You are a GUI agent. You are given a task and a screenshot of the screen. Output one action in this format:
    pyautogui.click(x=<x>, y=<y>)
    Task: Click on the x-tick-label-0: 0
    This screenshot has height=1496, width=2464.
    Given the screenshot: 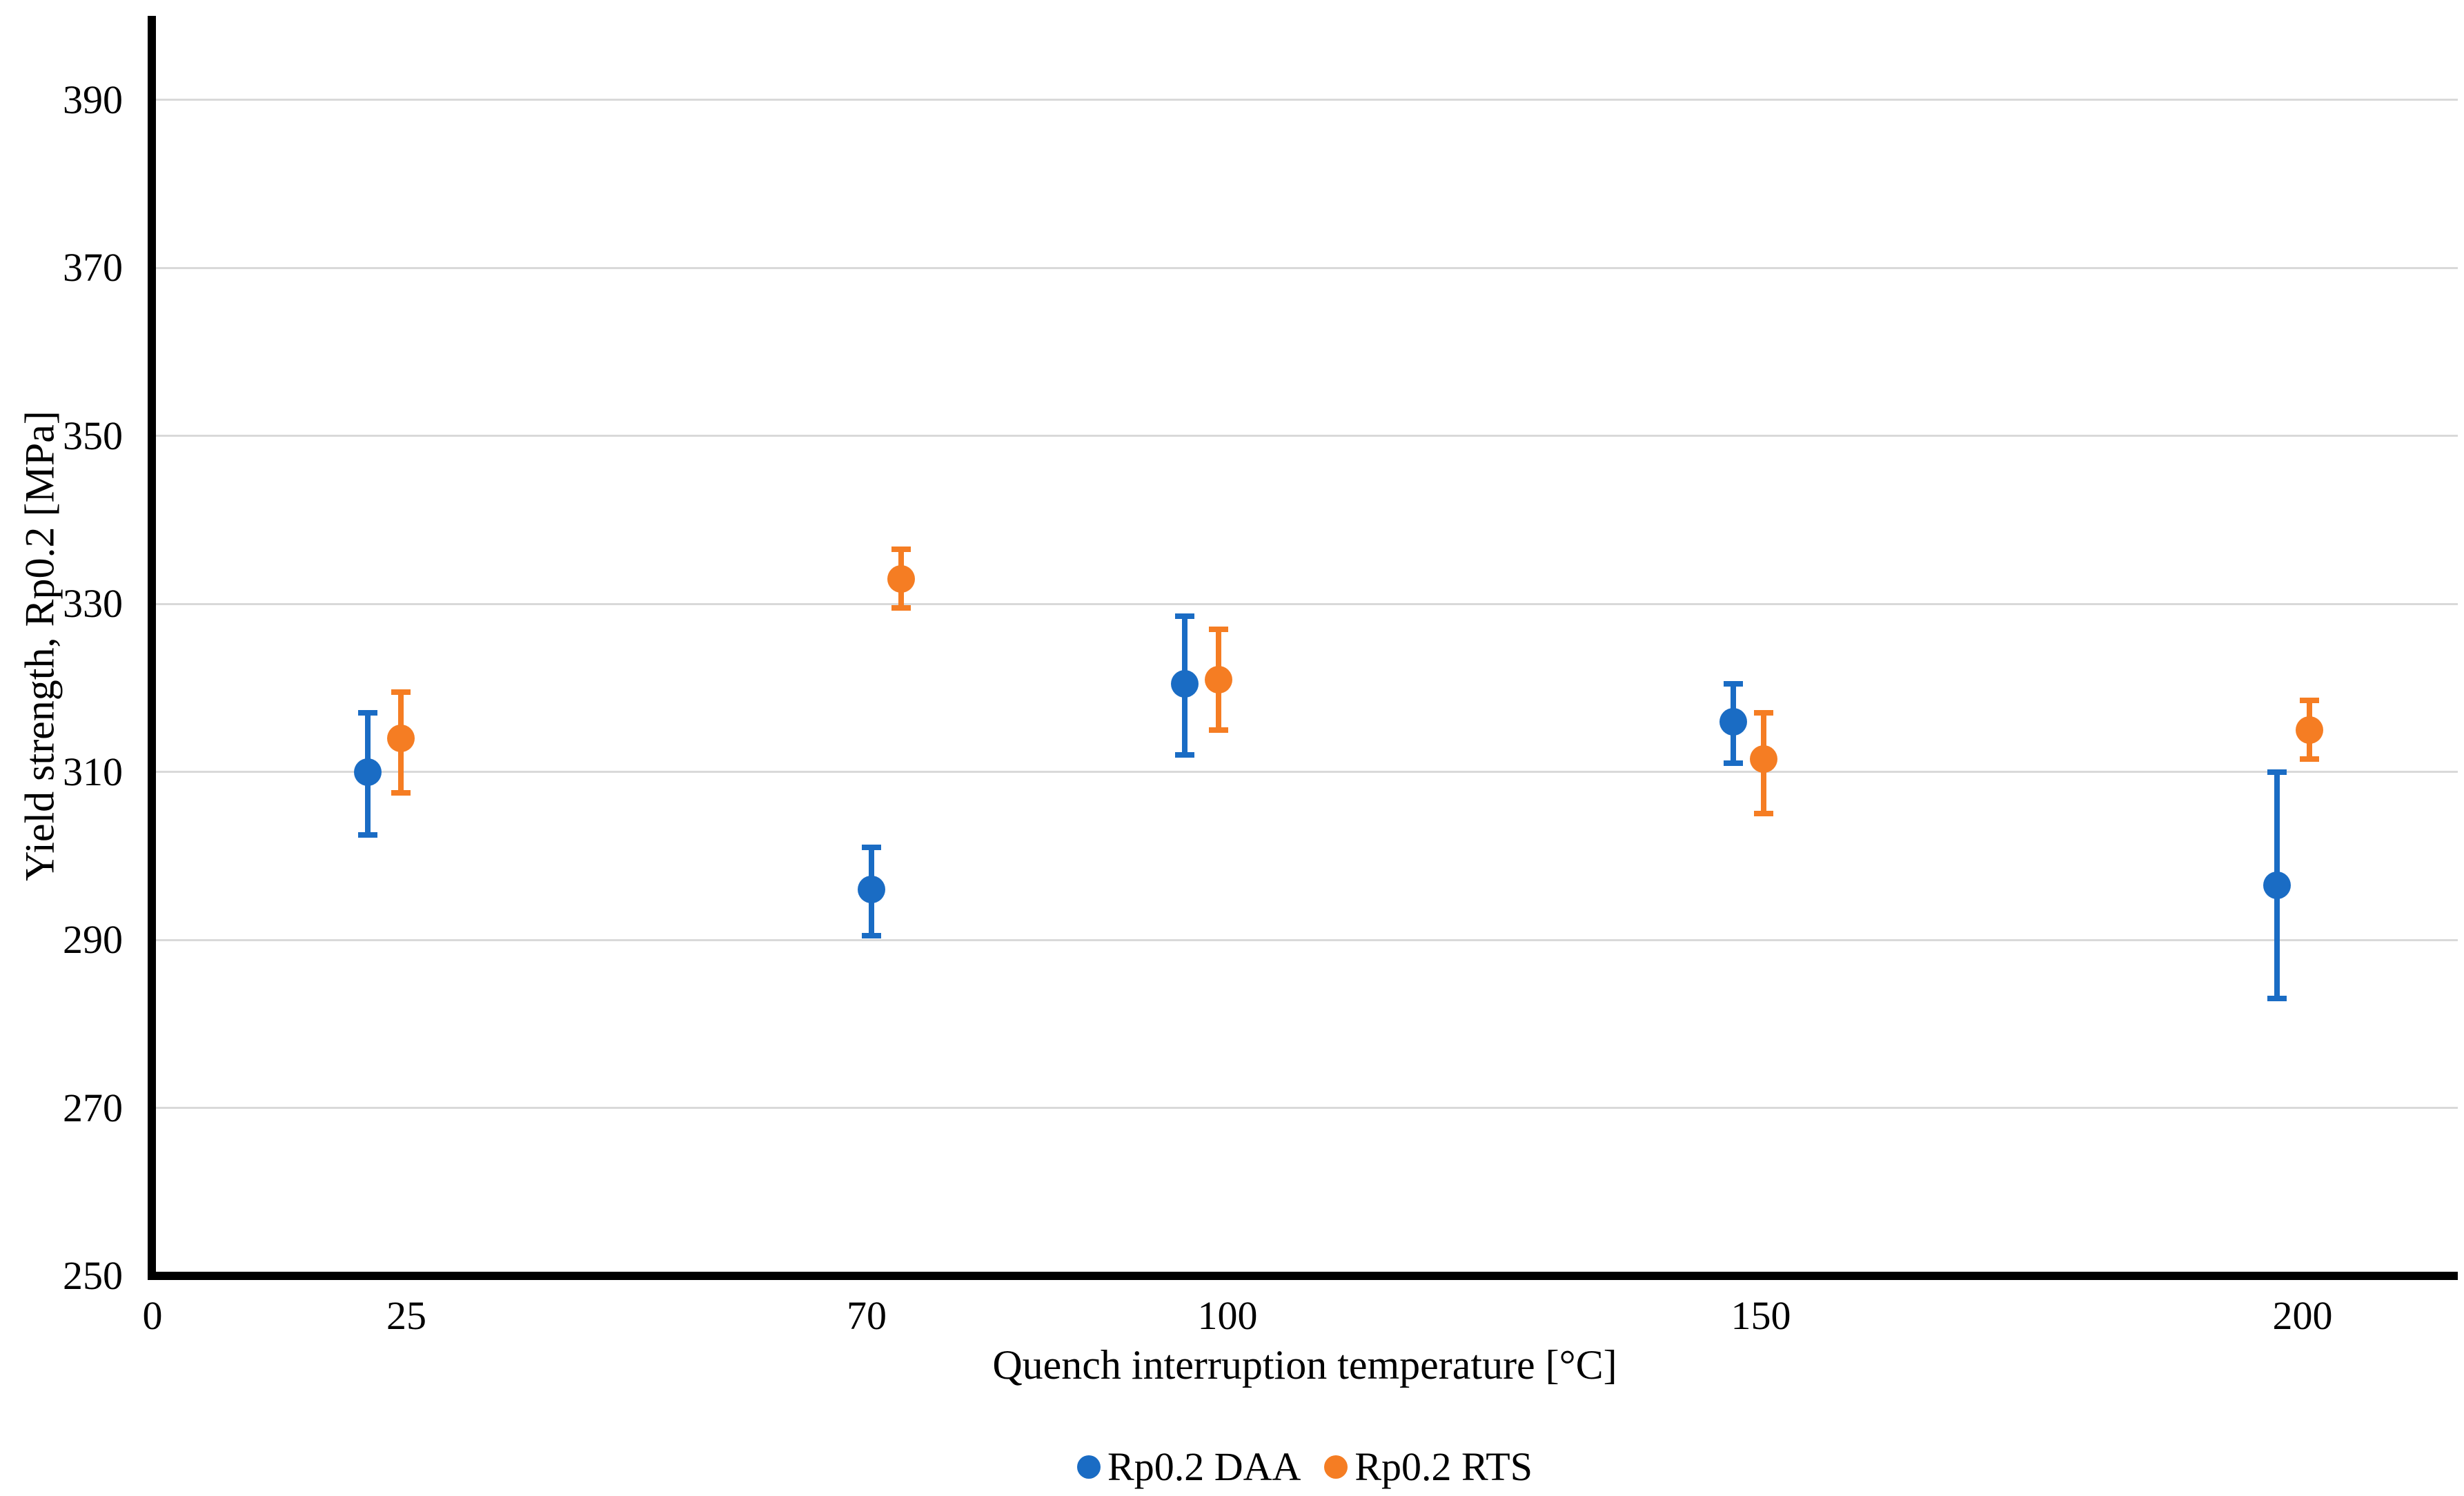 What is the action you would take?
    pyautogui.click(x=152, y=1315)
    